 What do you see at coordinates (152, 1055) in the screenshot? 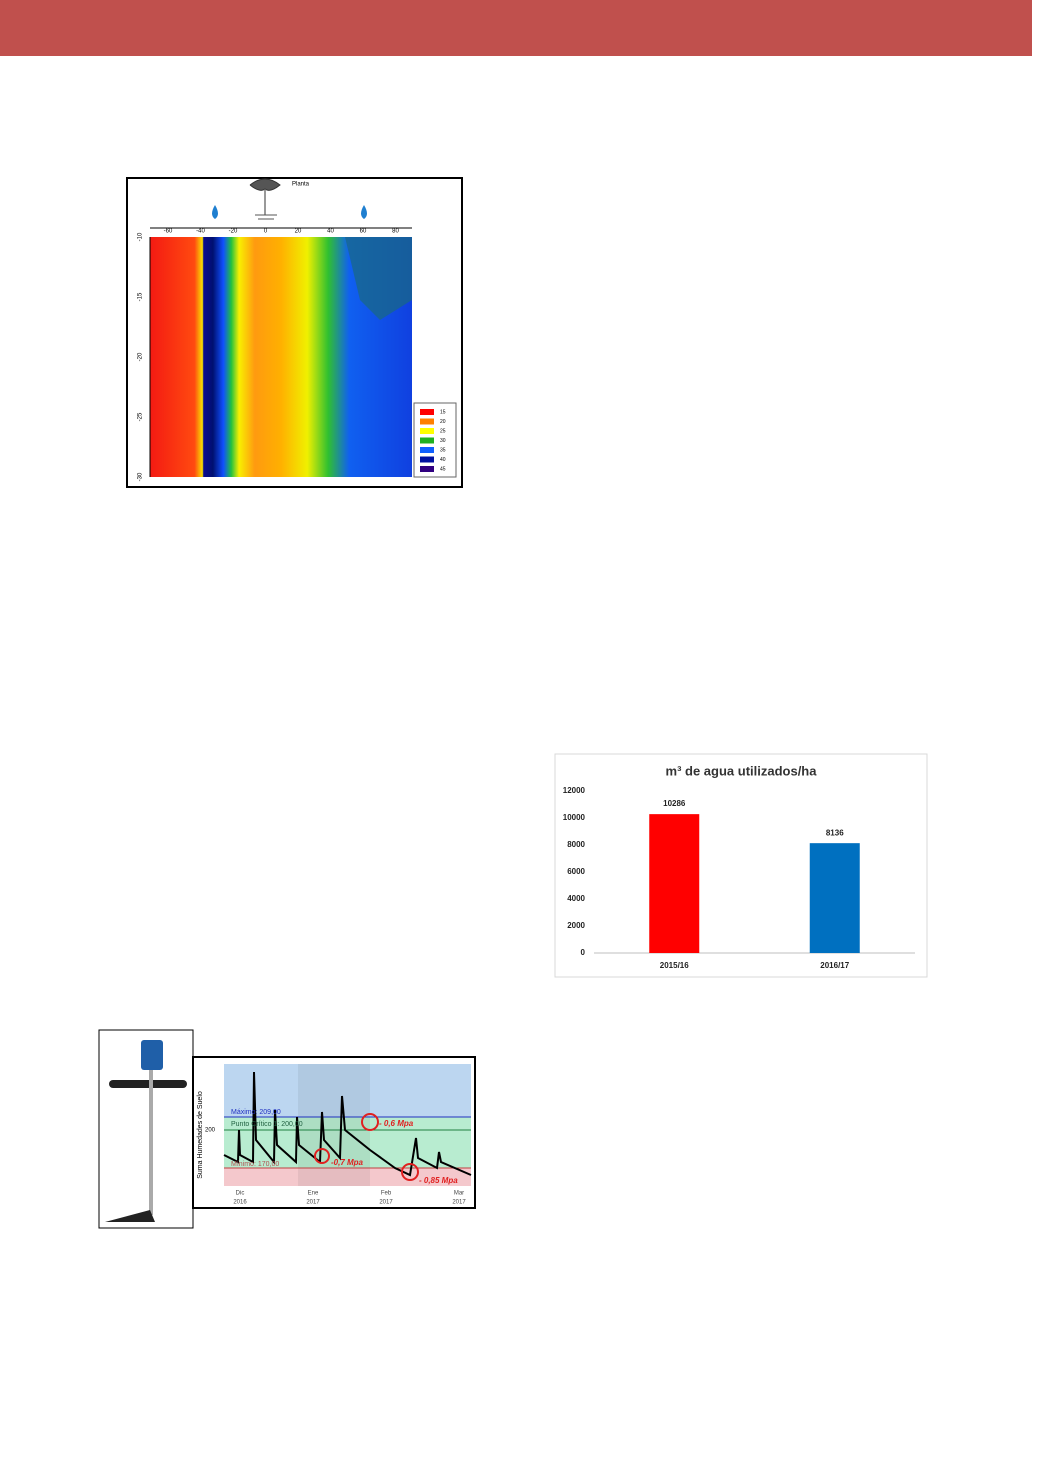
I see `probe-head` at bounding box center [152, 1055].